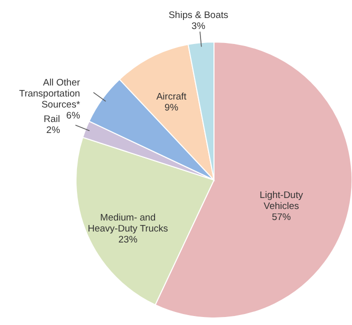  I want to click on slice-label: Ships & Boats, so click(198, 16).